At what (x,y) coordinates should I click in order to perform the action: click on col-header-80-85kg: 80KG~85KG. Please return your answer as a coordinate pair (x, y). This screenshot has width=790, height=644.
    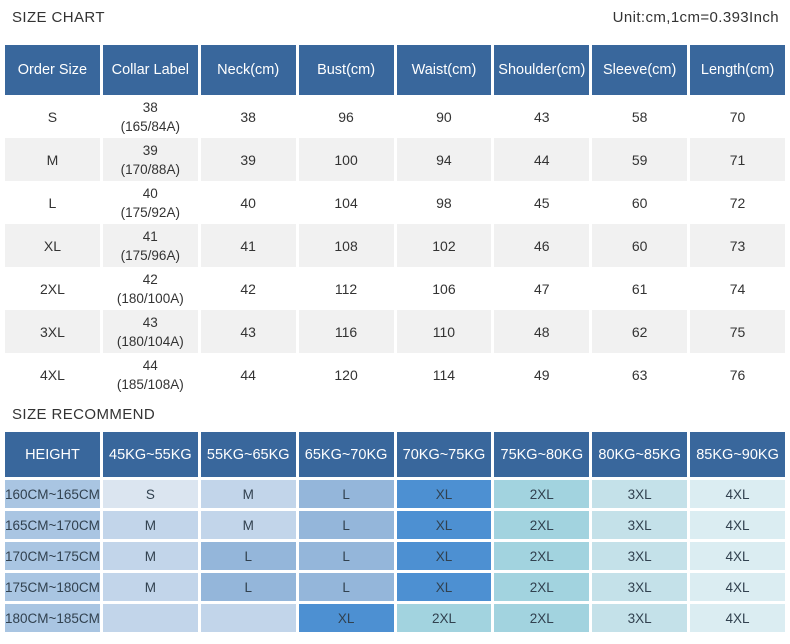
    Looking at the image, I should click on (640, 454).